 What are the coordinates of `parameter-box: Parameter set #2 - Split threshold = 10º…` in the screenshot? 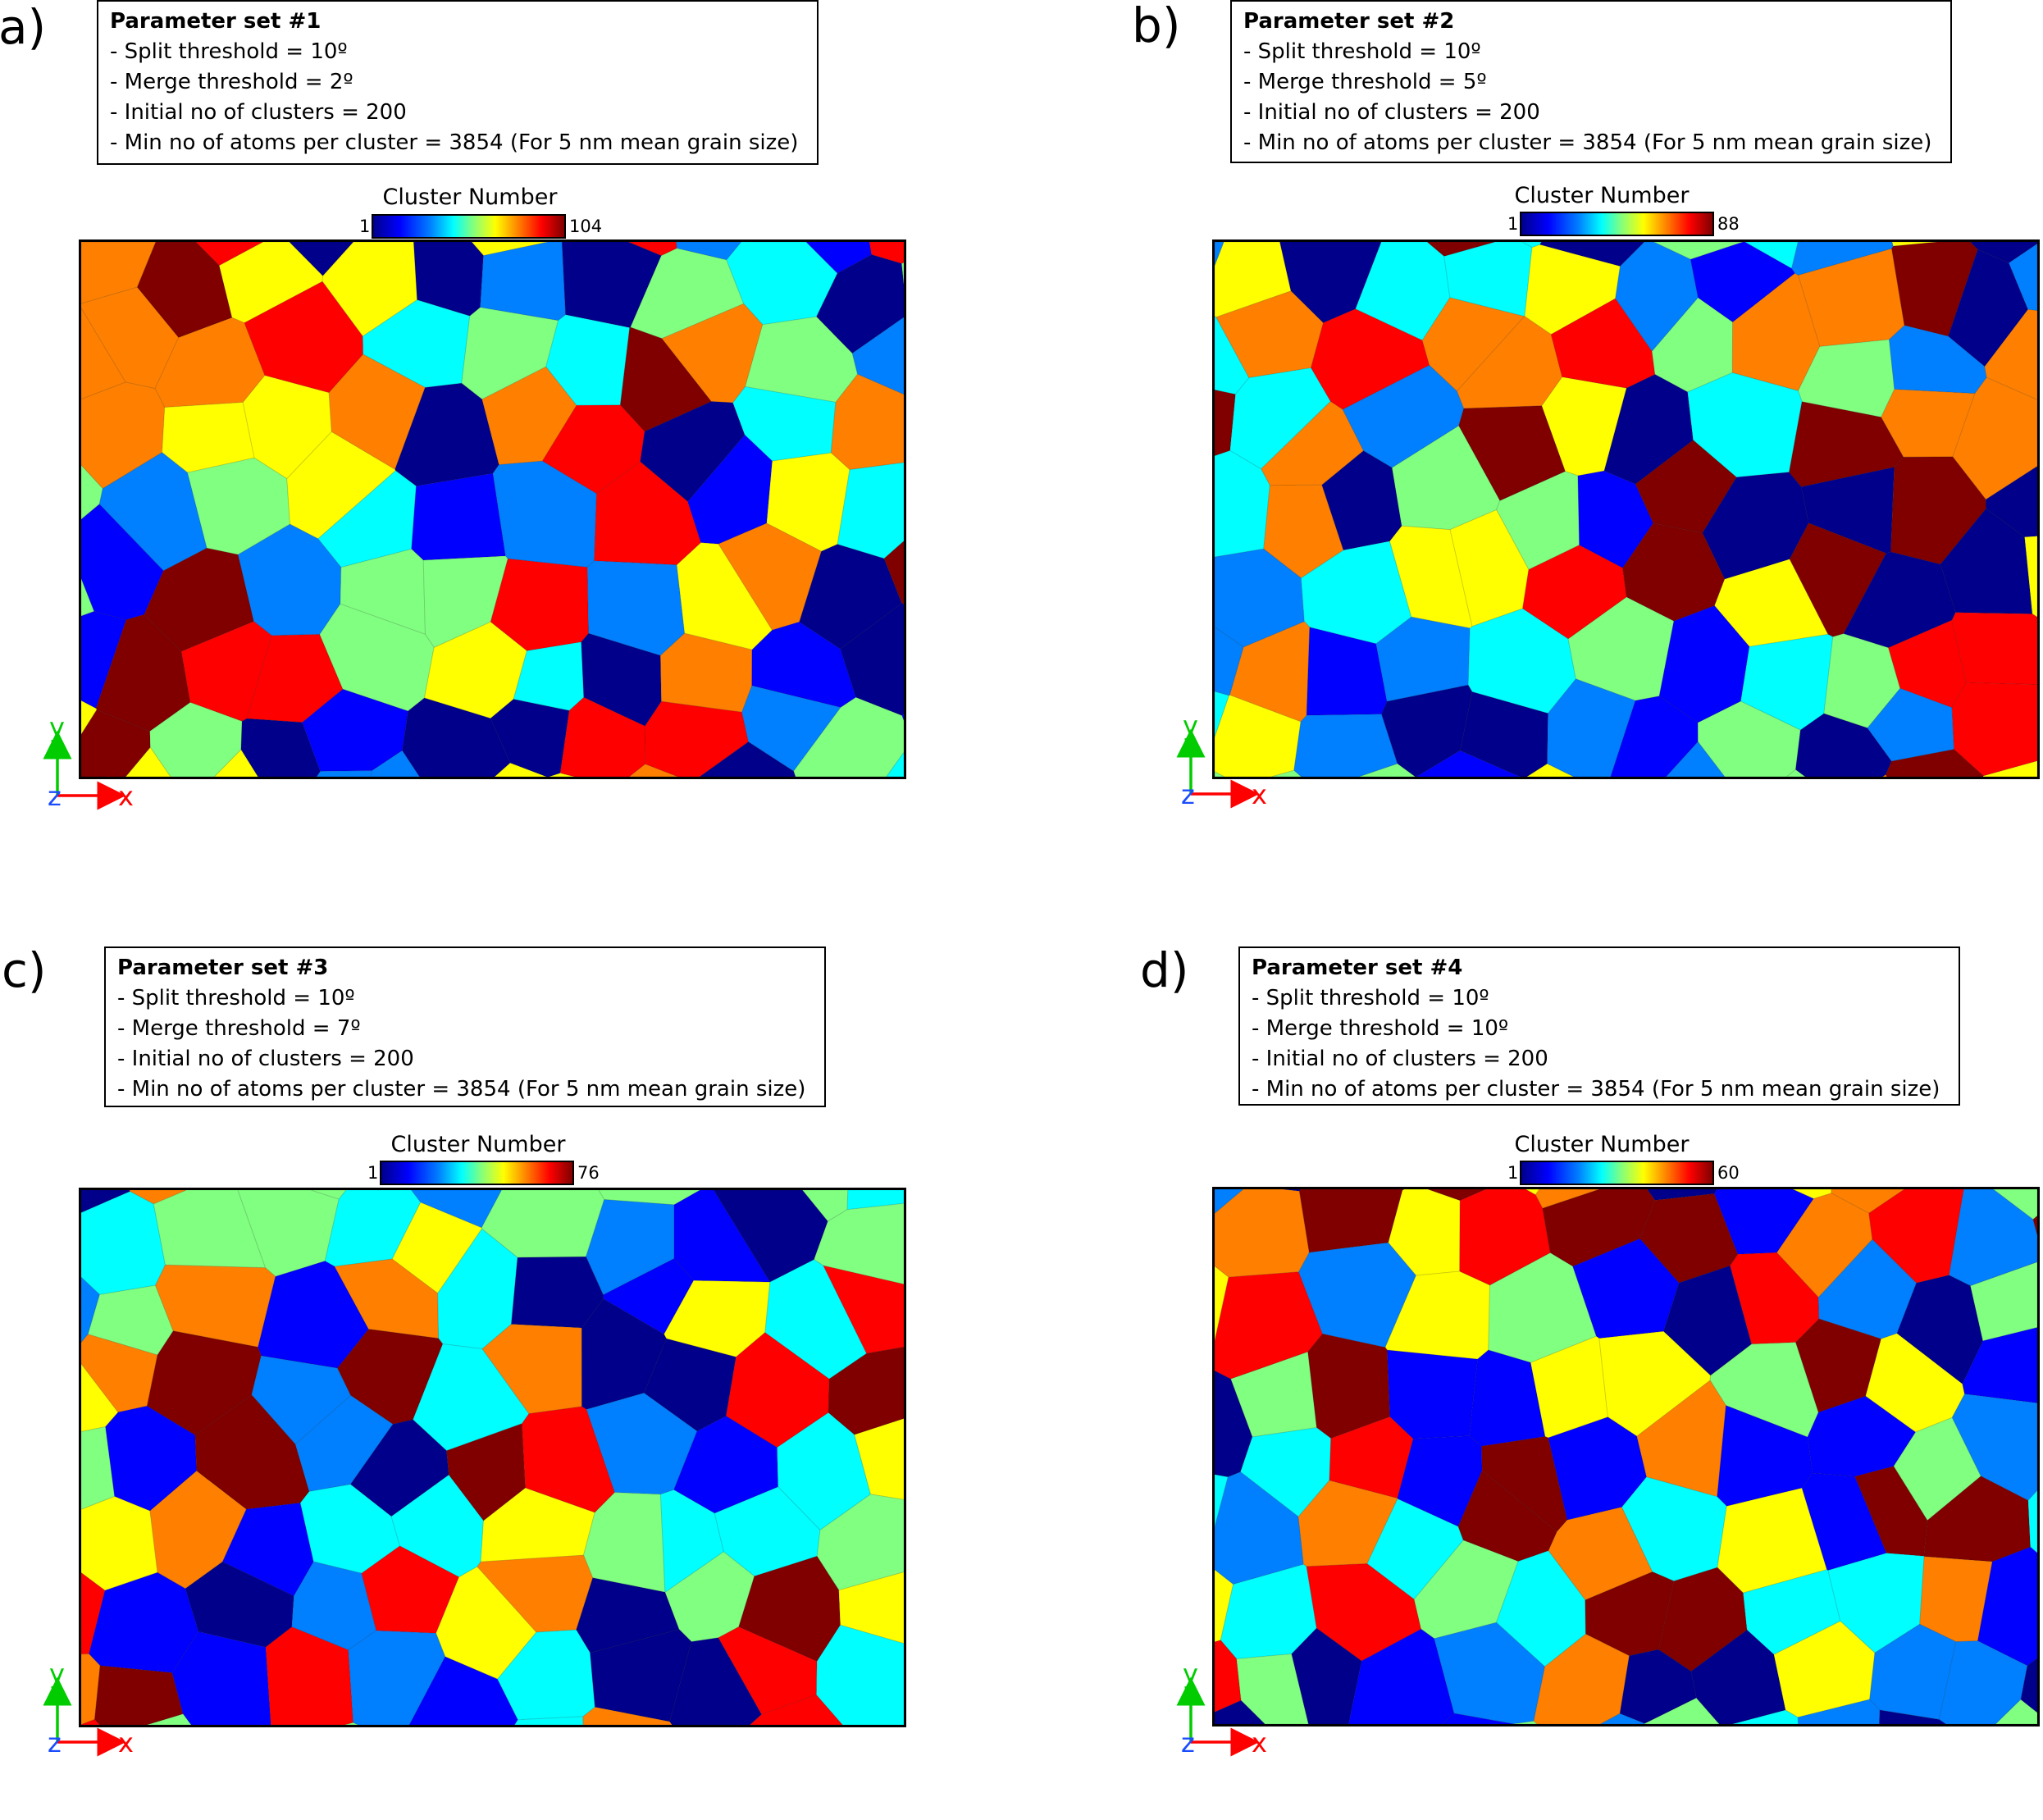 It's located at (1591, 82).